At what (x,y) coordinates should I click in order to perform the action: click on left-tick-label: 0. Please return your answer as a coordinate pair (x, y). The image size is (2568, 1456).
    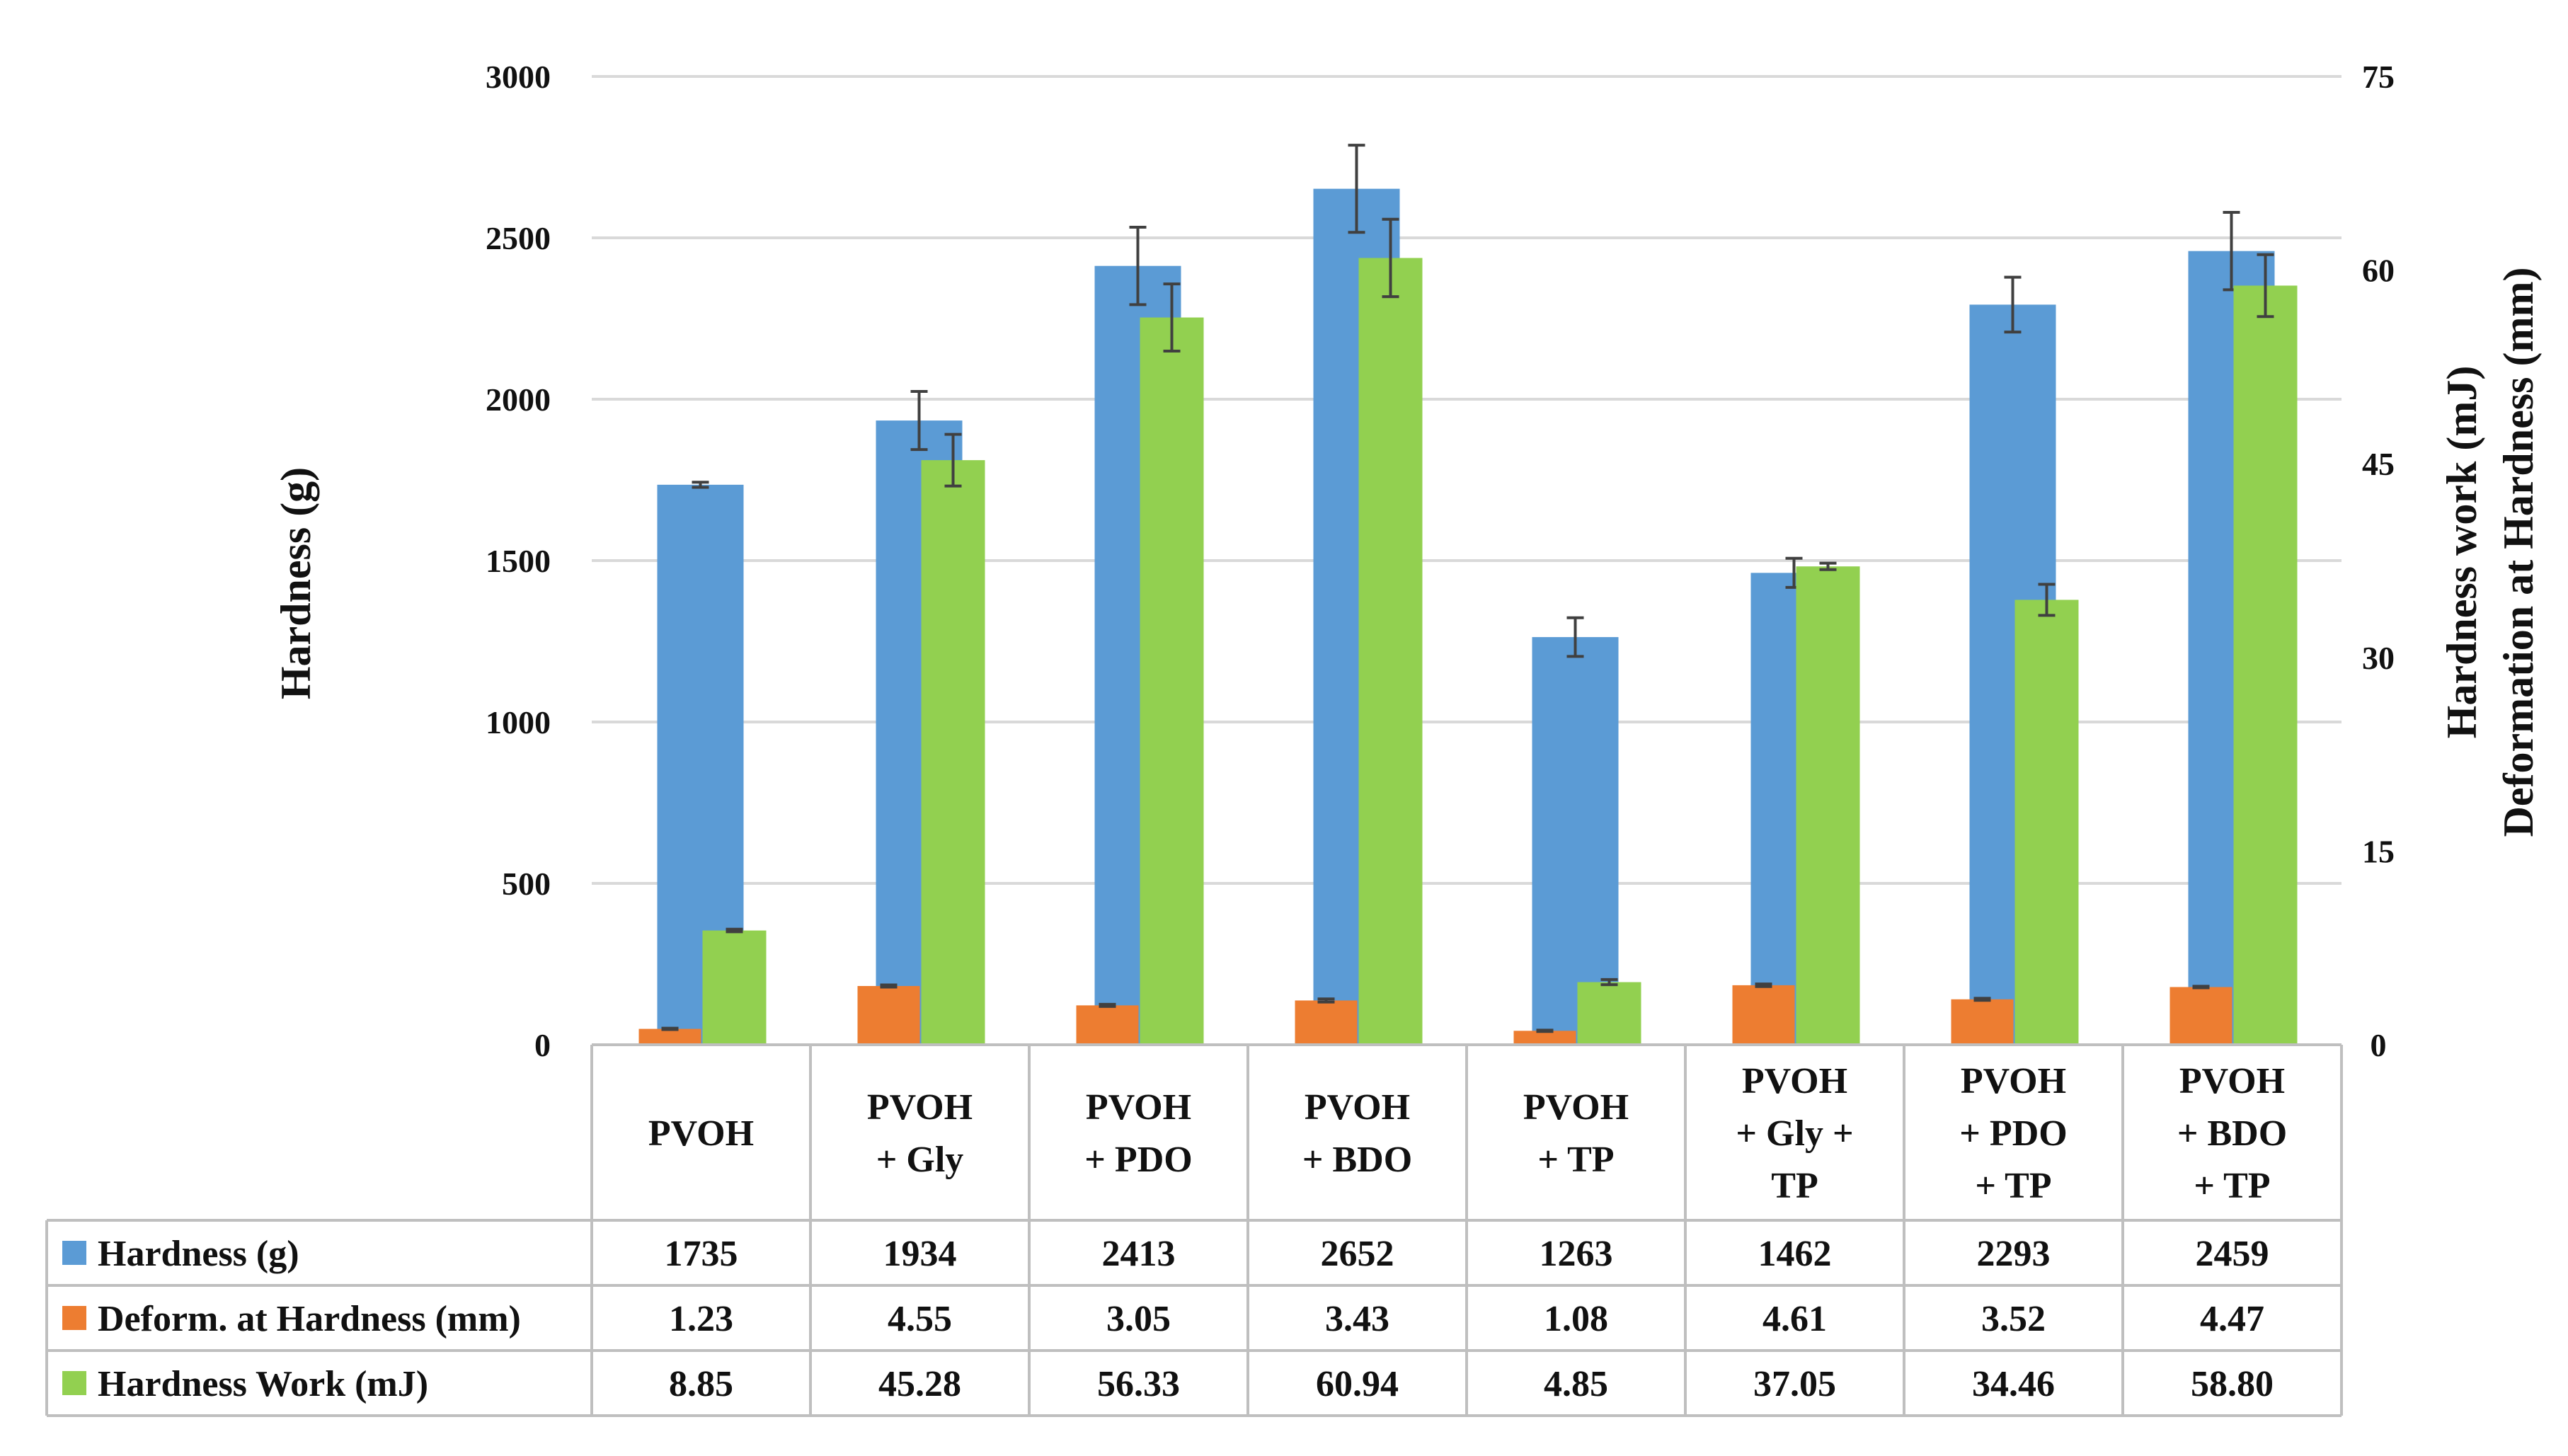
    Looking at the image, I should click on (542, 1045).